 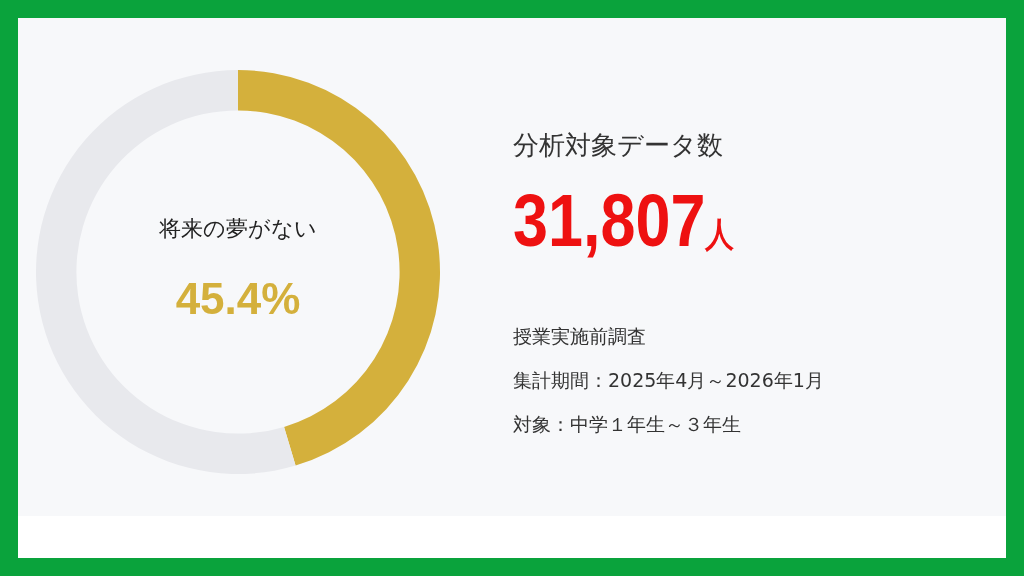 I want to click on data-label: 45.4%, so click(x=238, y=299).